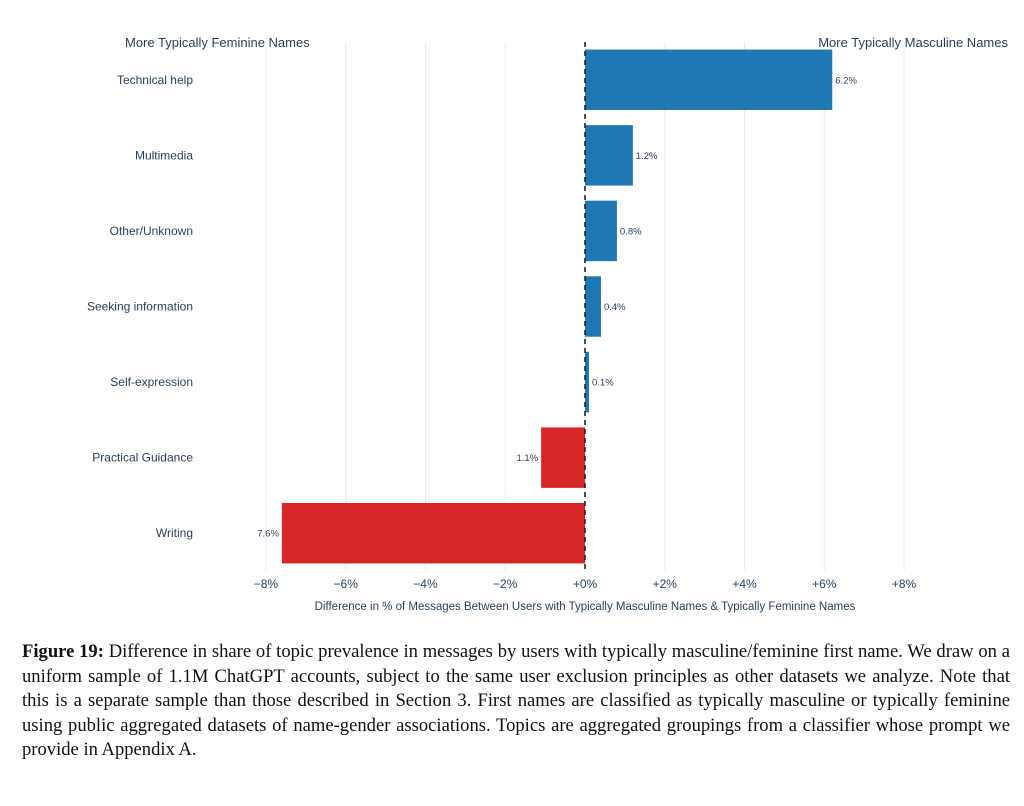  Describe the element at coordinates (174, 533) in the screenshot. I see `category-label: Writing` at that location.